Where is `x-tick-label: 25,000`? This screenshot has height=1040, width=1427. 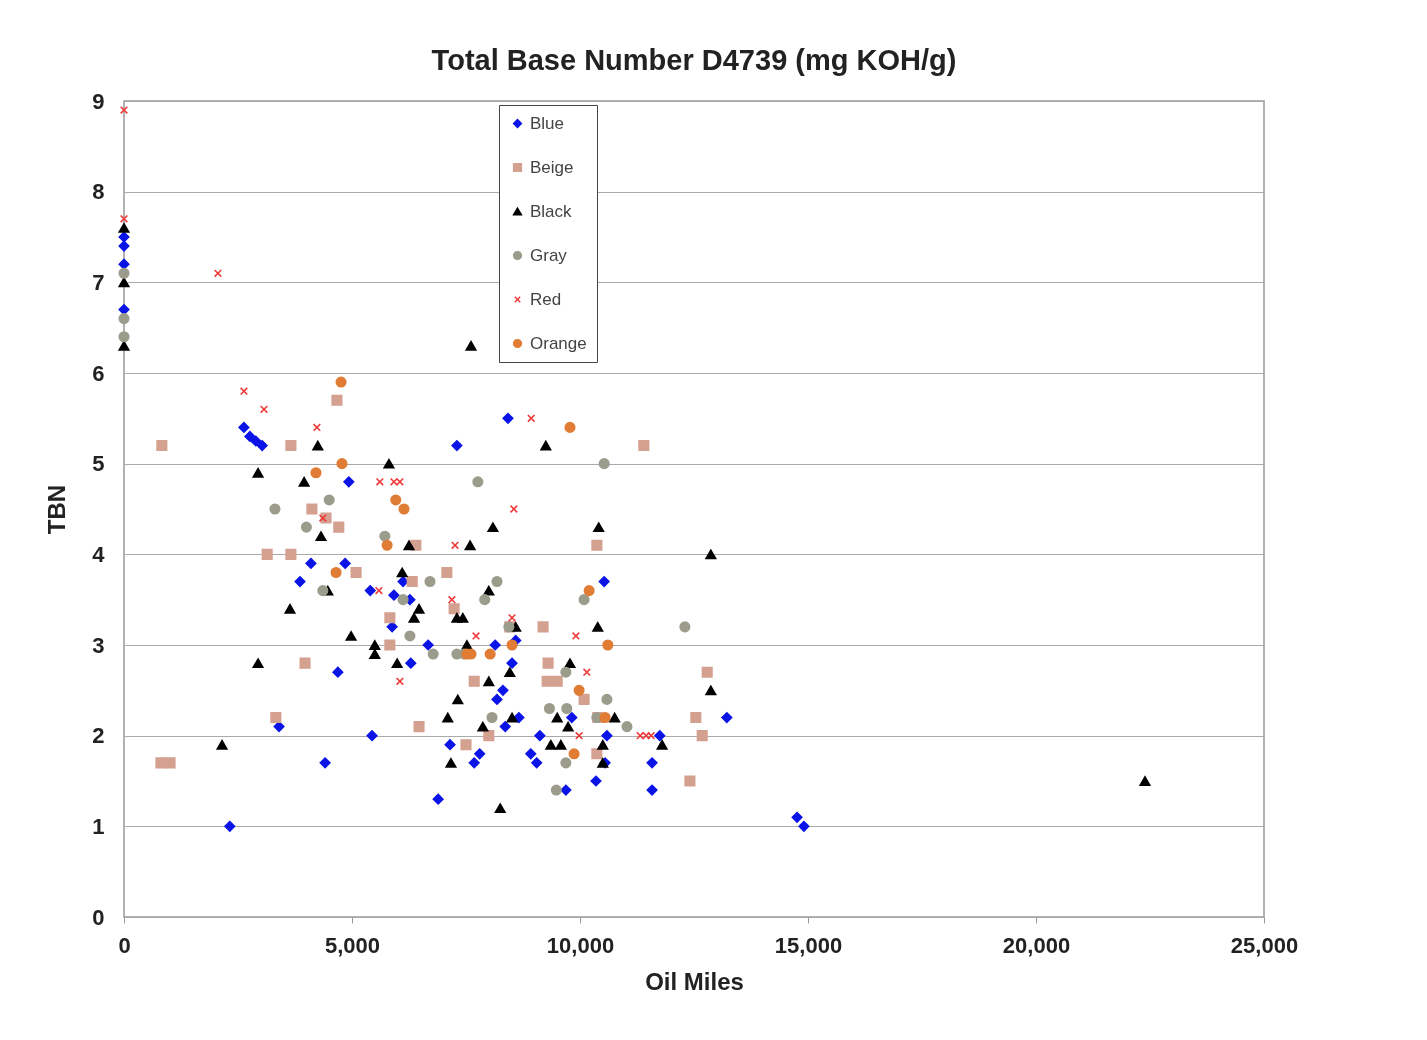
x-tick-label: 25,000 is located at coordinates (1264, 945).